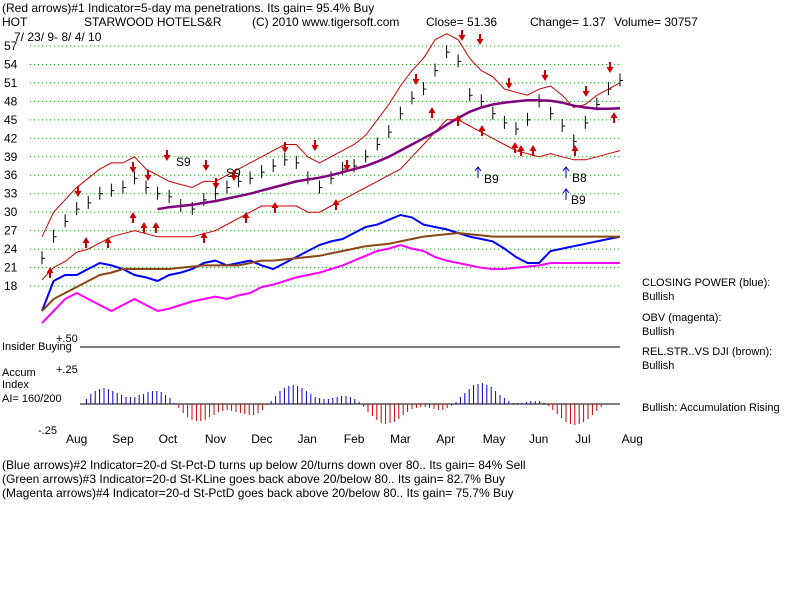 The image size is (800, 600). I want to click on relstr-line, so click(330, 271).